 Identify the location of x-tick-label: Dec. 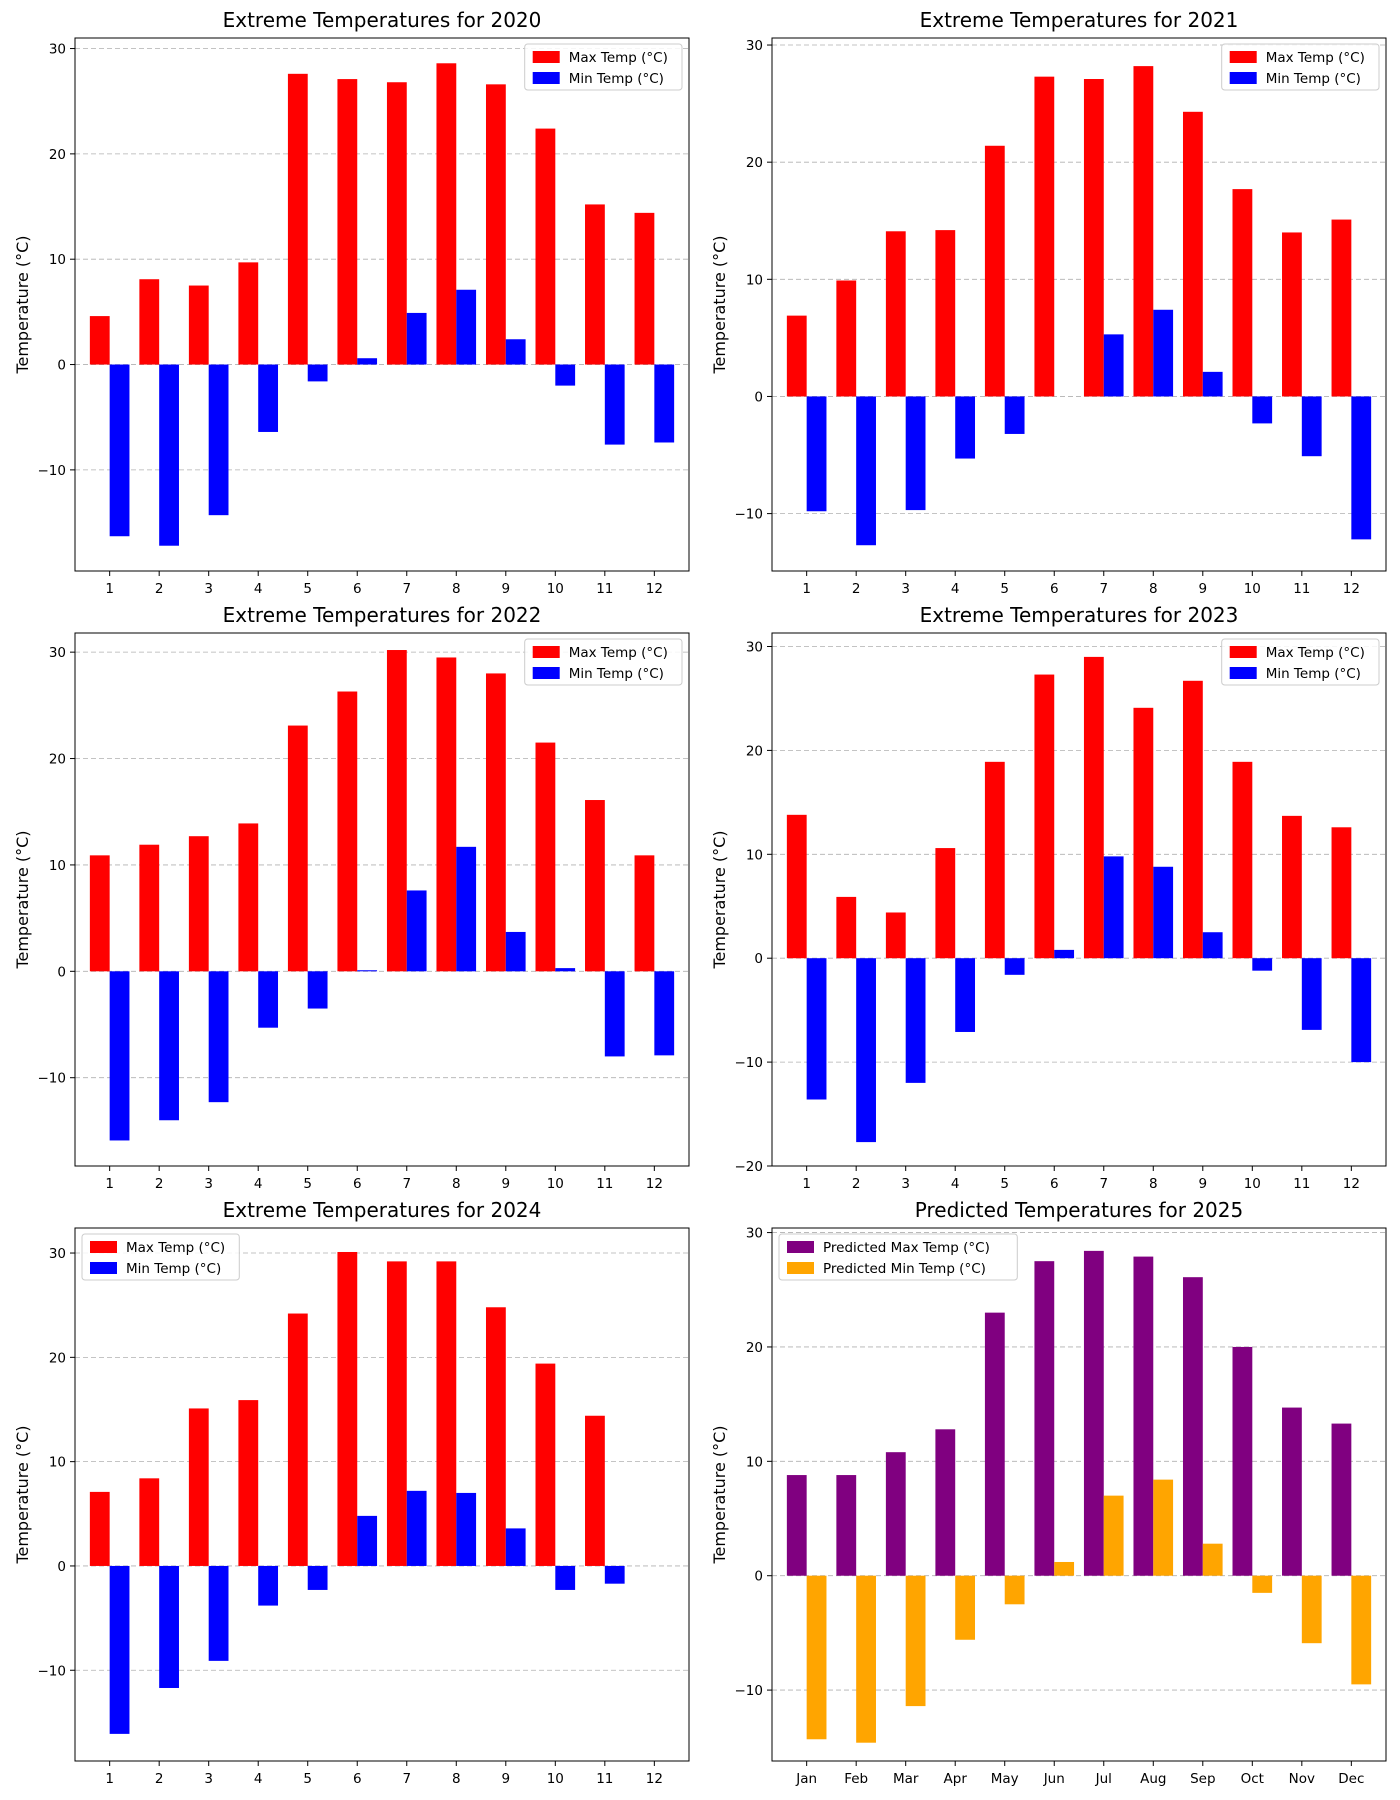
(1351, 1779).